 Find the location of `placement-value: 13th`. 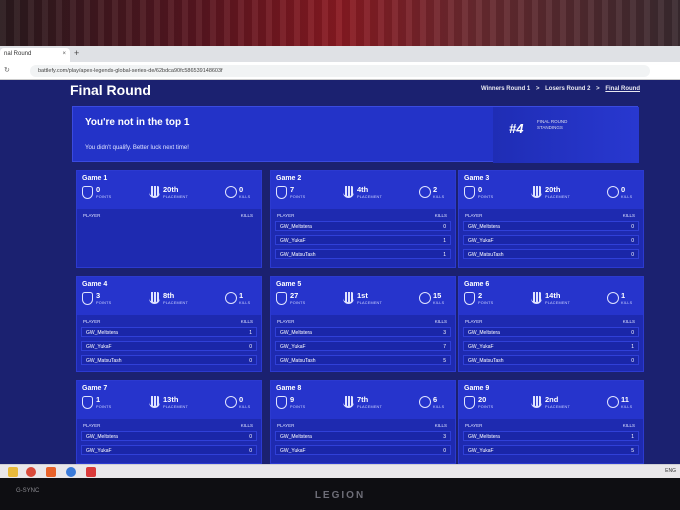

placement-value: 13th is located at coordinates (171, 399).